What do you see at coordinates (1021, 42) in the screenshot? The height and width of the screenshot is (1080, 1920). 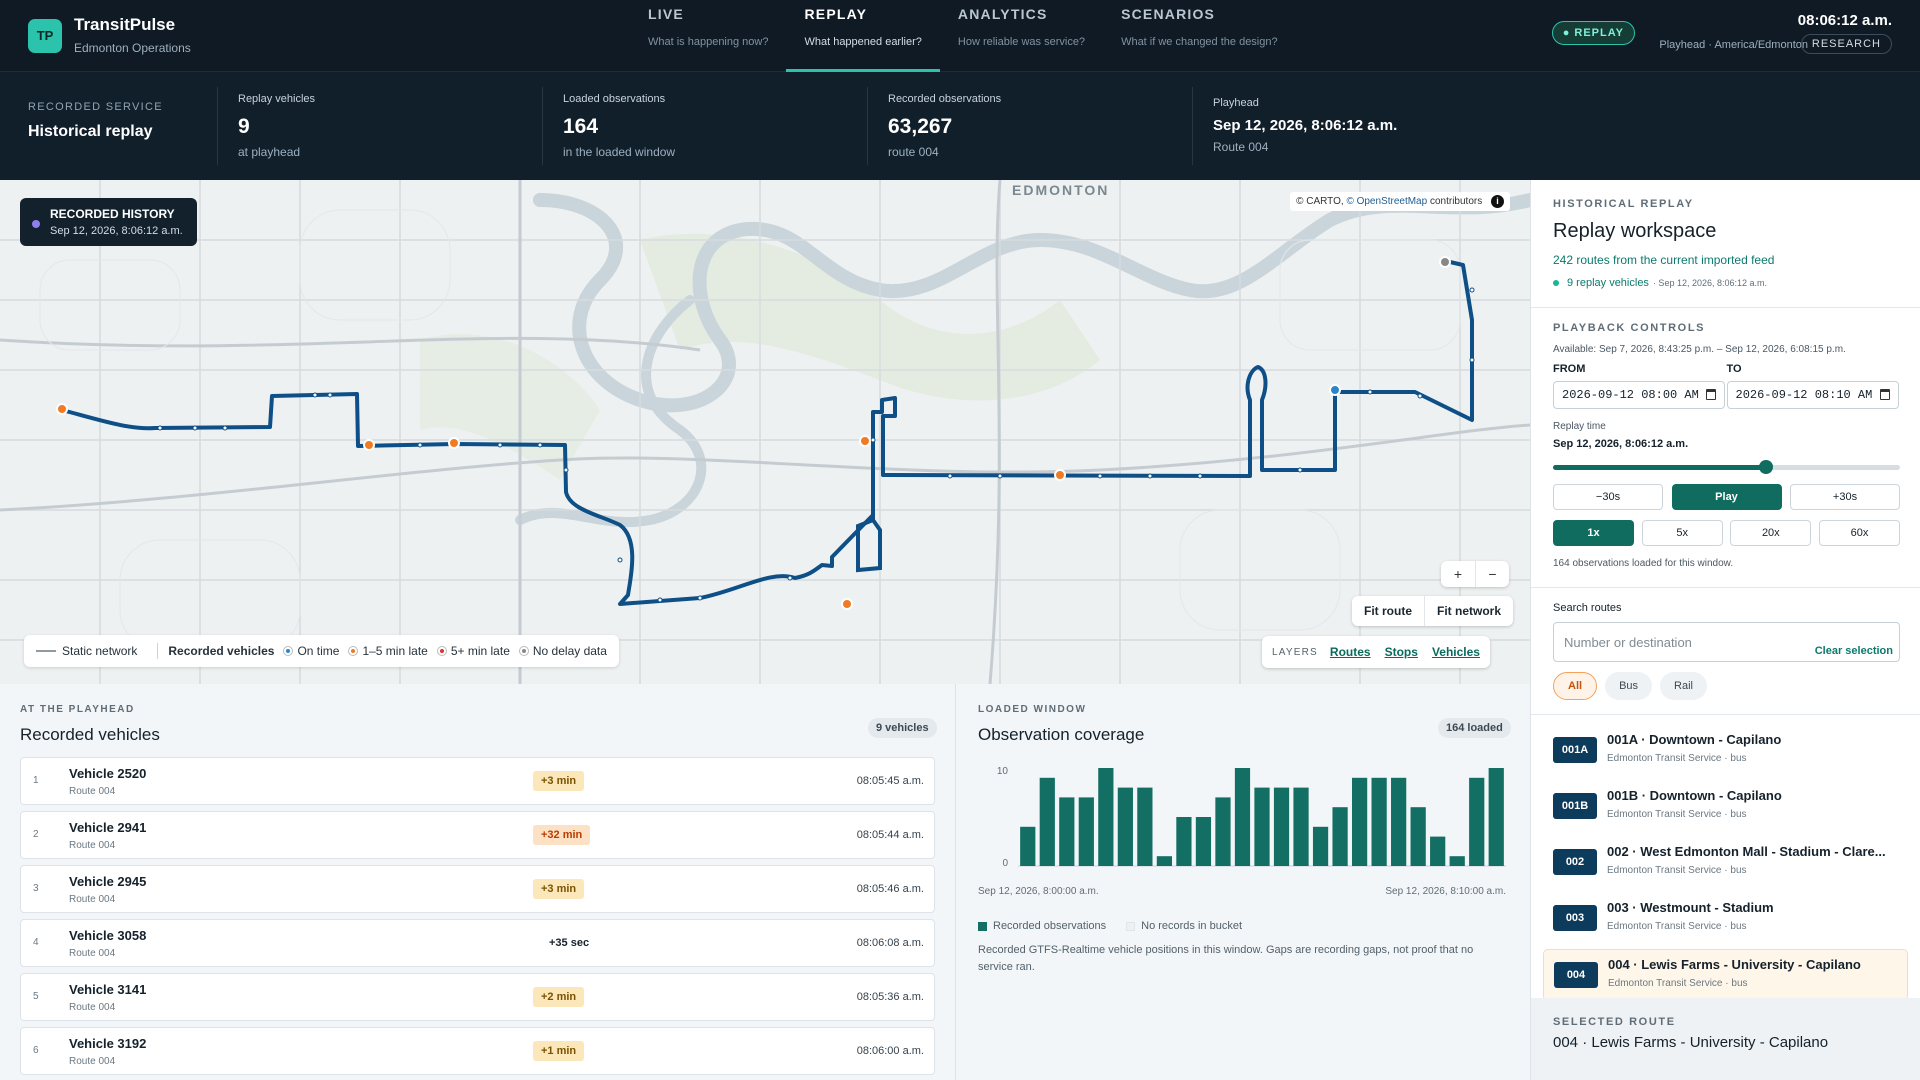 I see `tab-sub: How reliable was service?` at bounding box center [1021, 42].